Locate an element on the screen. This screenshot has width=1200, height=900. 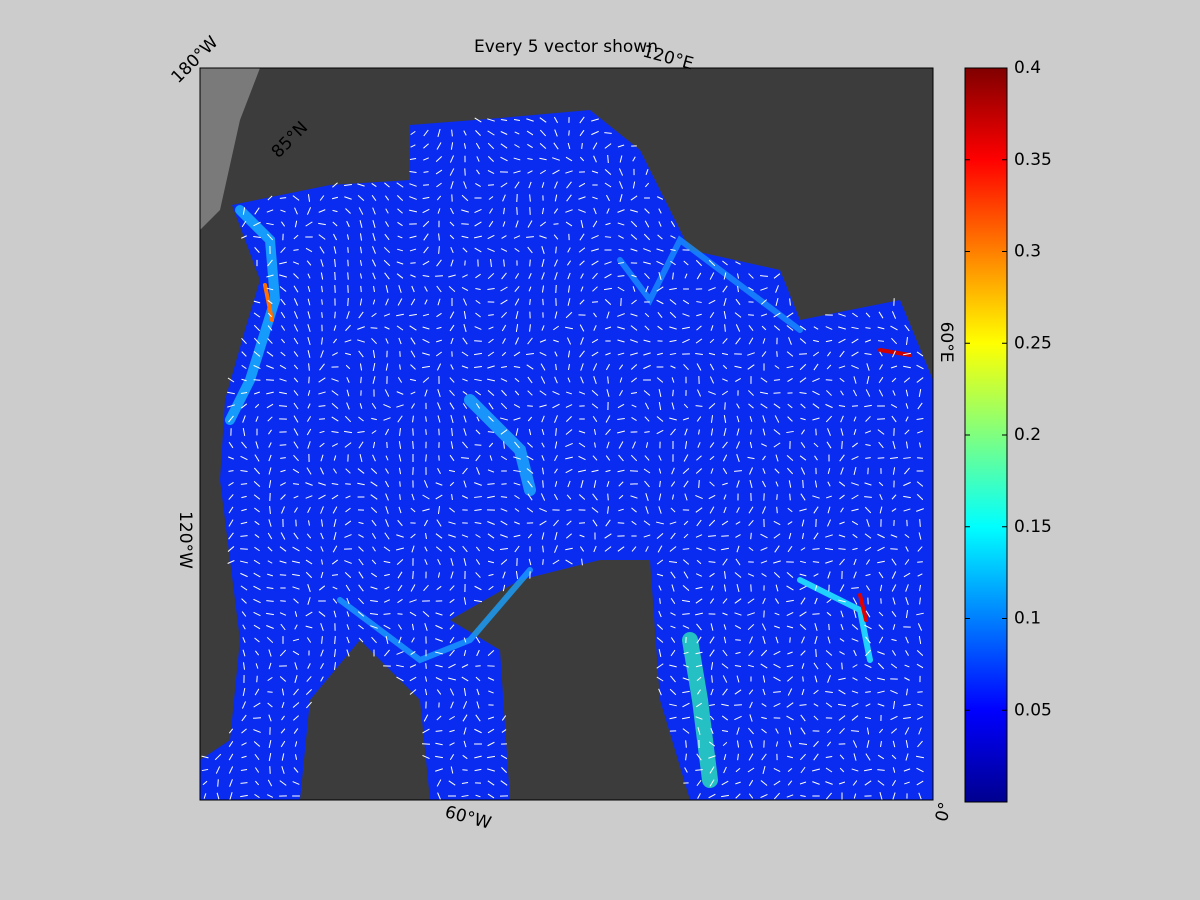
tick-label: 0.3 is located at coordinates (1027, 252).